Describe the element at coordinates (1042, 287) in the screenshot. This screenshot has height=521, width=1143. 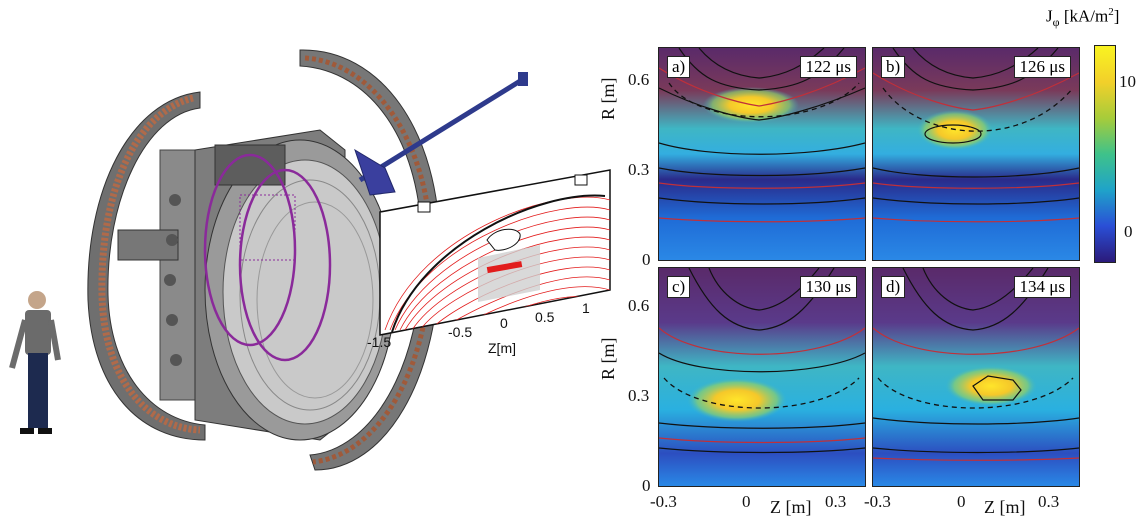
I see `panel-d-time: 134 μs` at that location.